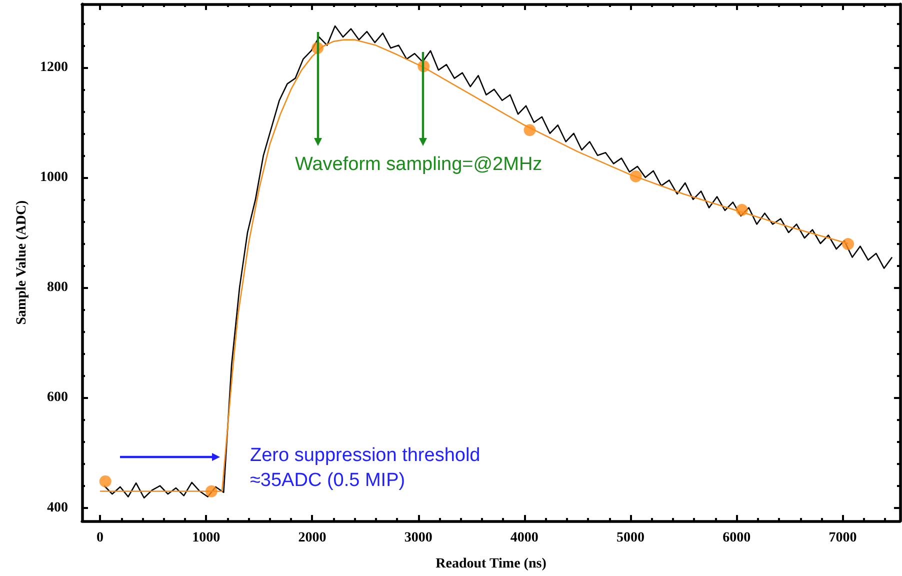 The height and width of the screenshot is (576, 902). Describe the element at coordinates (365, 468) in the screenshot. I see `annotation: Zero suppression threshold ≈35ADC (0.5 MIP)` at that location.